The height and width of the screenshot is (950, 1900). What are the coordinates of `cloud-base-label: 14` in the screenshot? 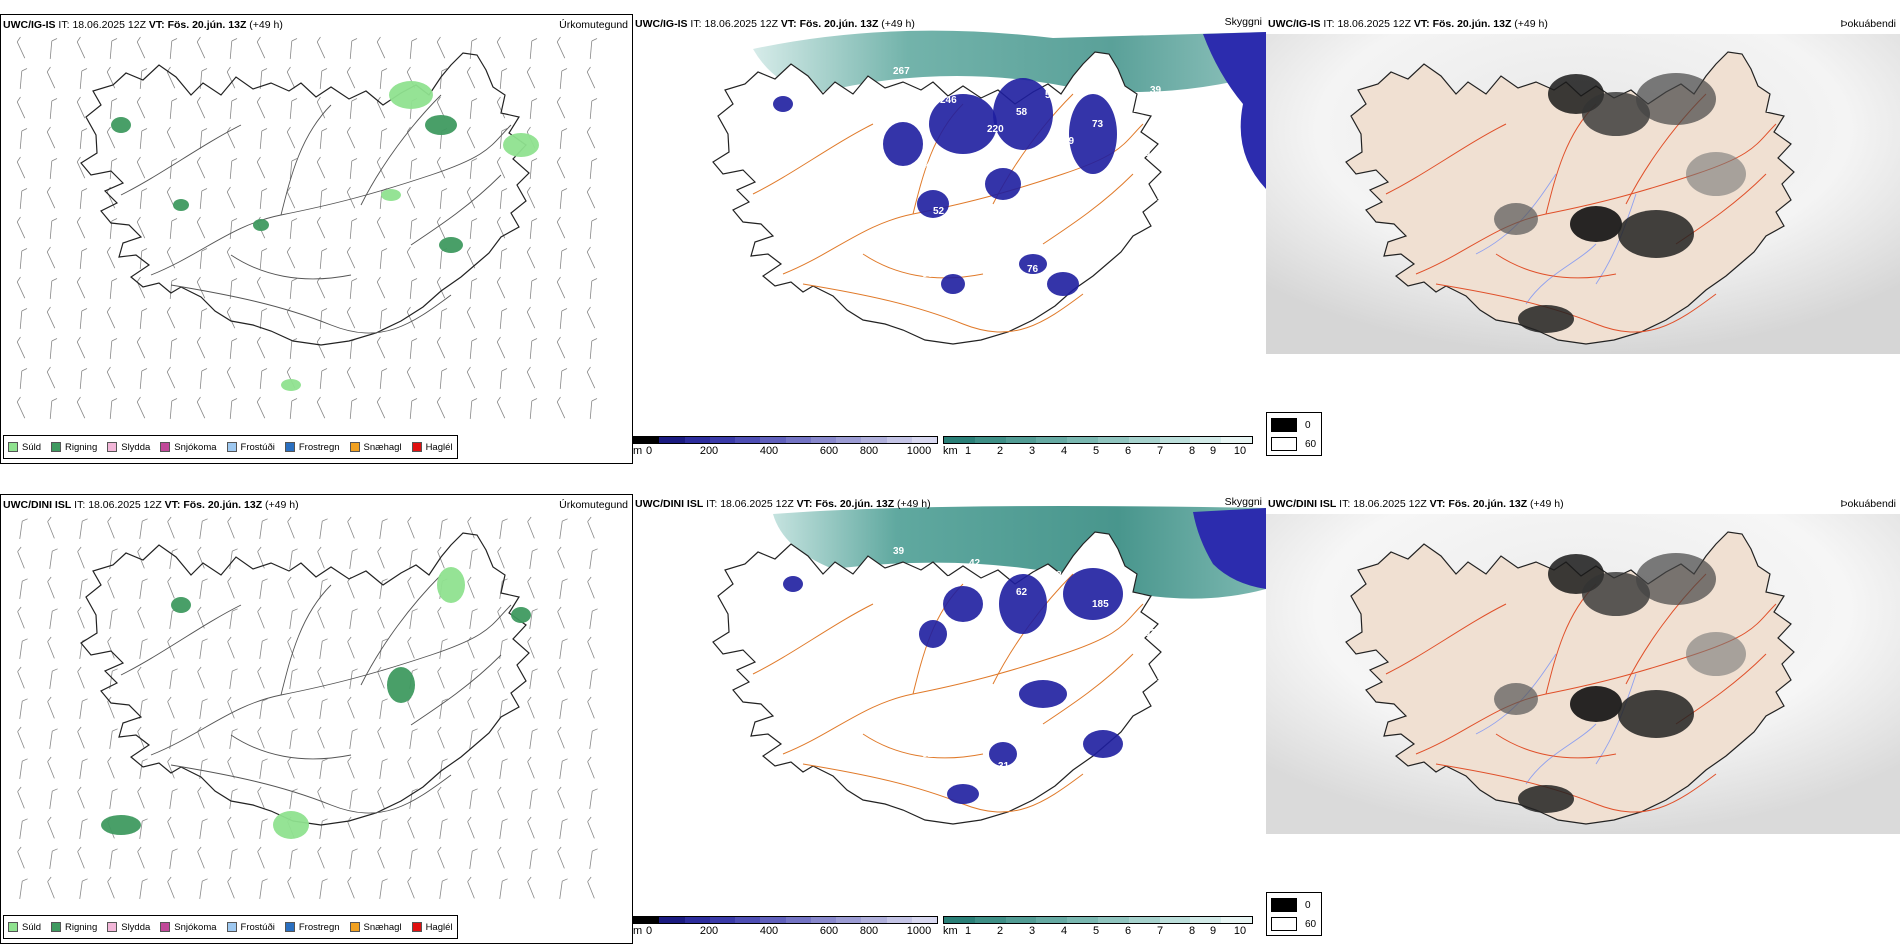 It's located at (1174, 136).